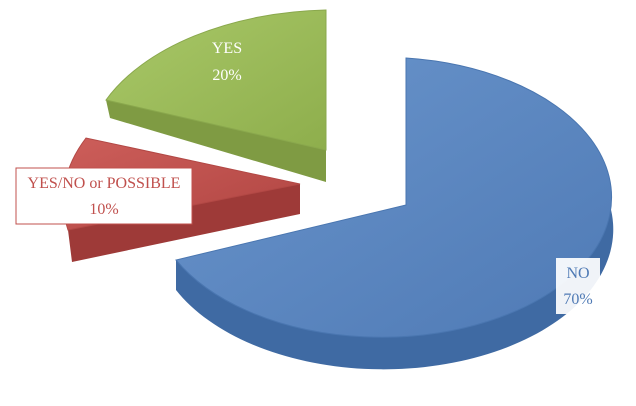 The width and height of the screenshot is (636, 406). What do you see at coordinates (577, 273) in the screenshot?
I see `slice-label-no-name: NO` at bounding box center [577, 273].